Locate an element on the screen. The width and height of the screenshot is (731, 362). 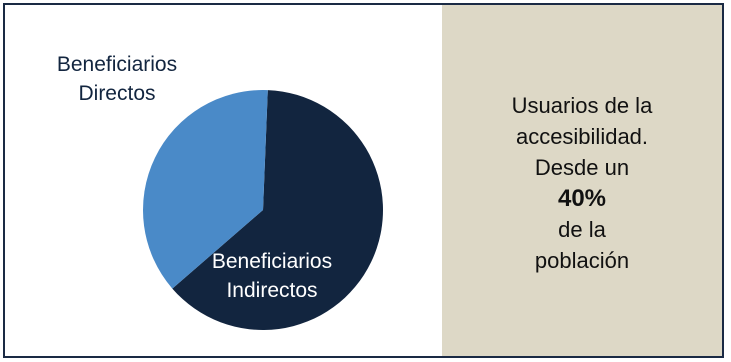
label-directos-line-2: Directos is located at coordinates (116, 93).